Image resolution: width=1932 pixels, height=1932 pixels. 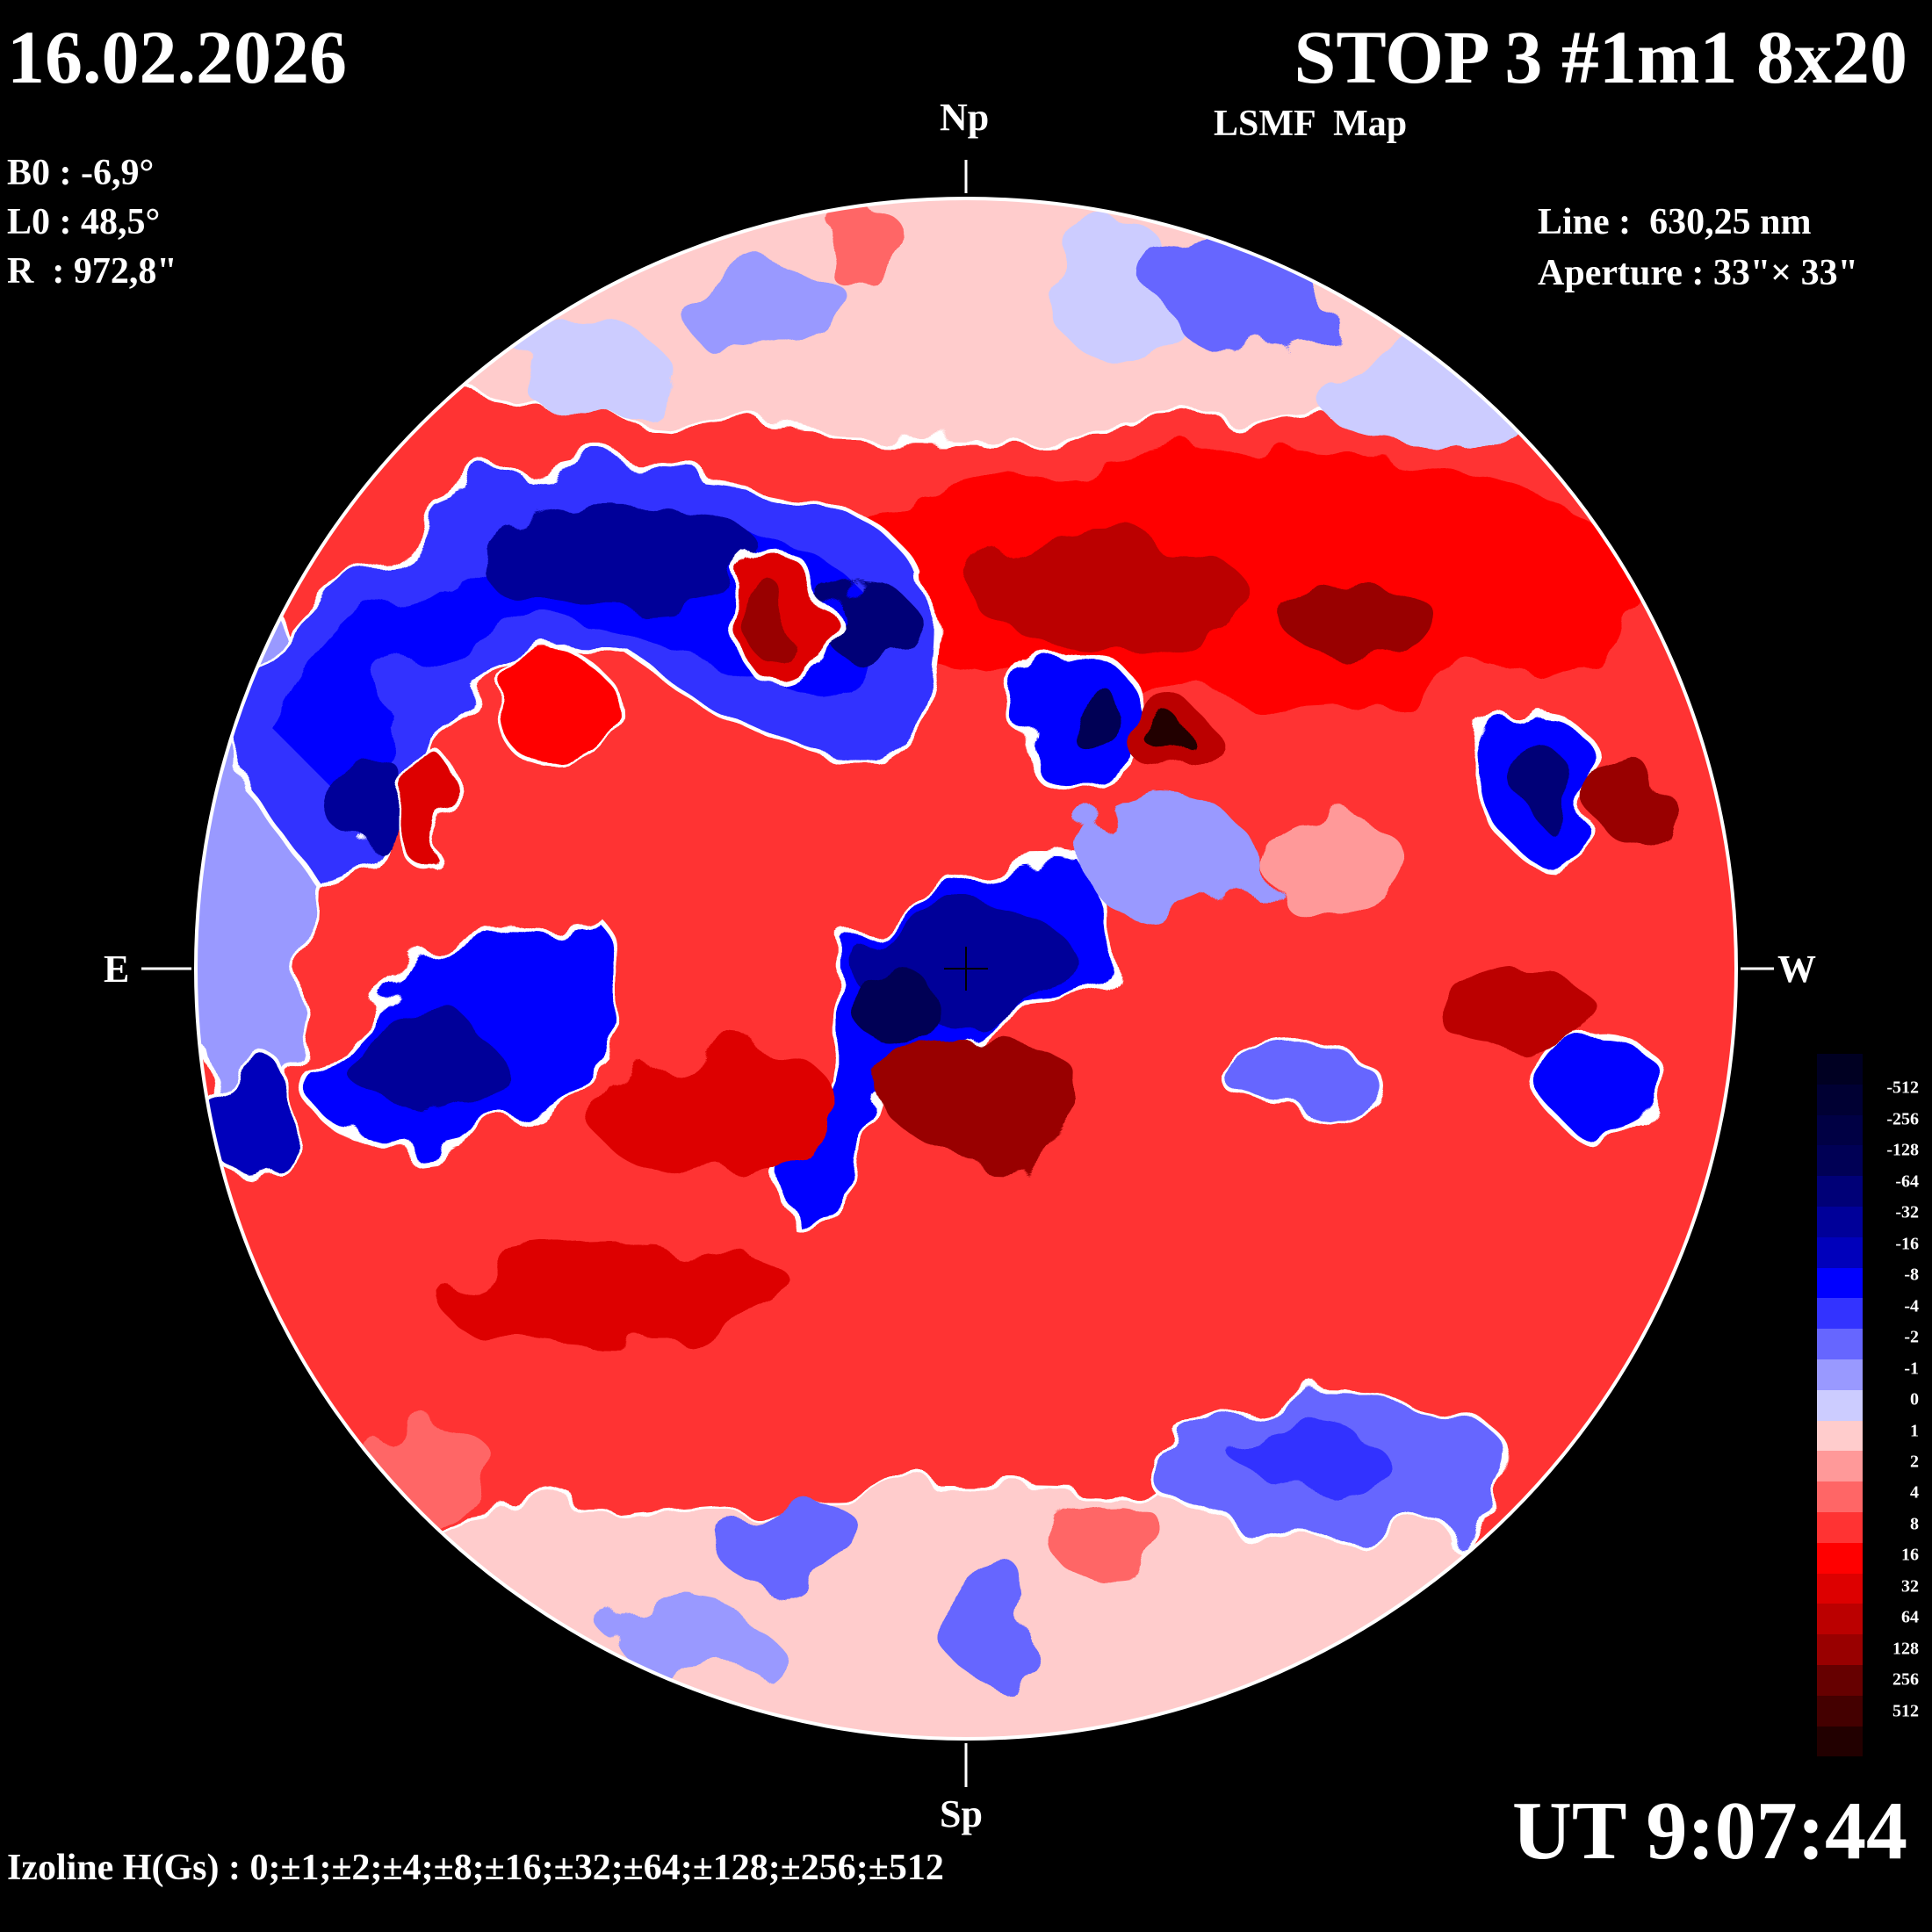 I want to click on colorbar-label: 32, so click(x=1910, y=1587).